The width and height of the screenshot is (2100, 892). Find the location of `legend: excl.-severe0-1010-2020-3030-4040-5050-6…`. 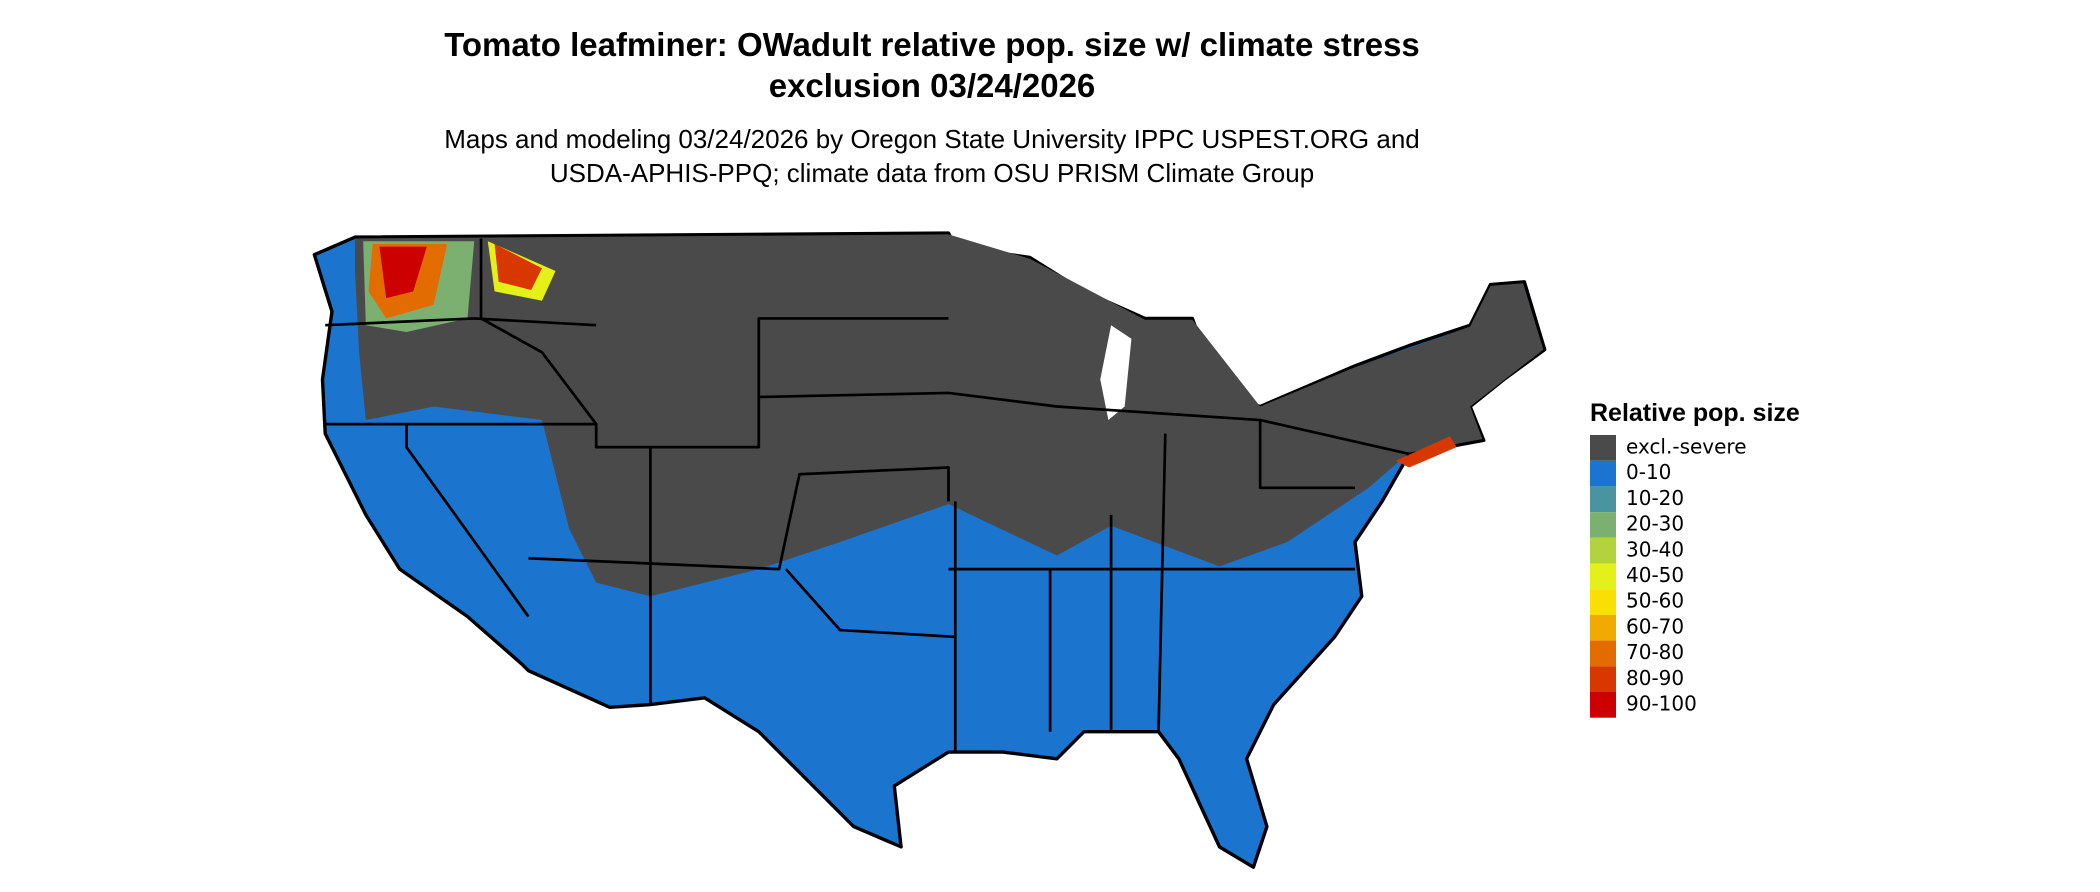

legend: excl.-severe0-1010-2020-3030-4040-5050-6… is located at coordinates (1668, 576).